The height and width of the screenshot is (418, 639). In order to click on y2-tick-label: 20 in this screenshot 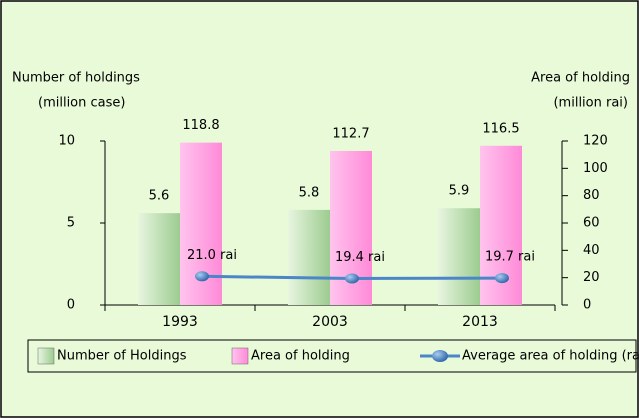, I will do `click(591, 277)`.